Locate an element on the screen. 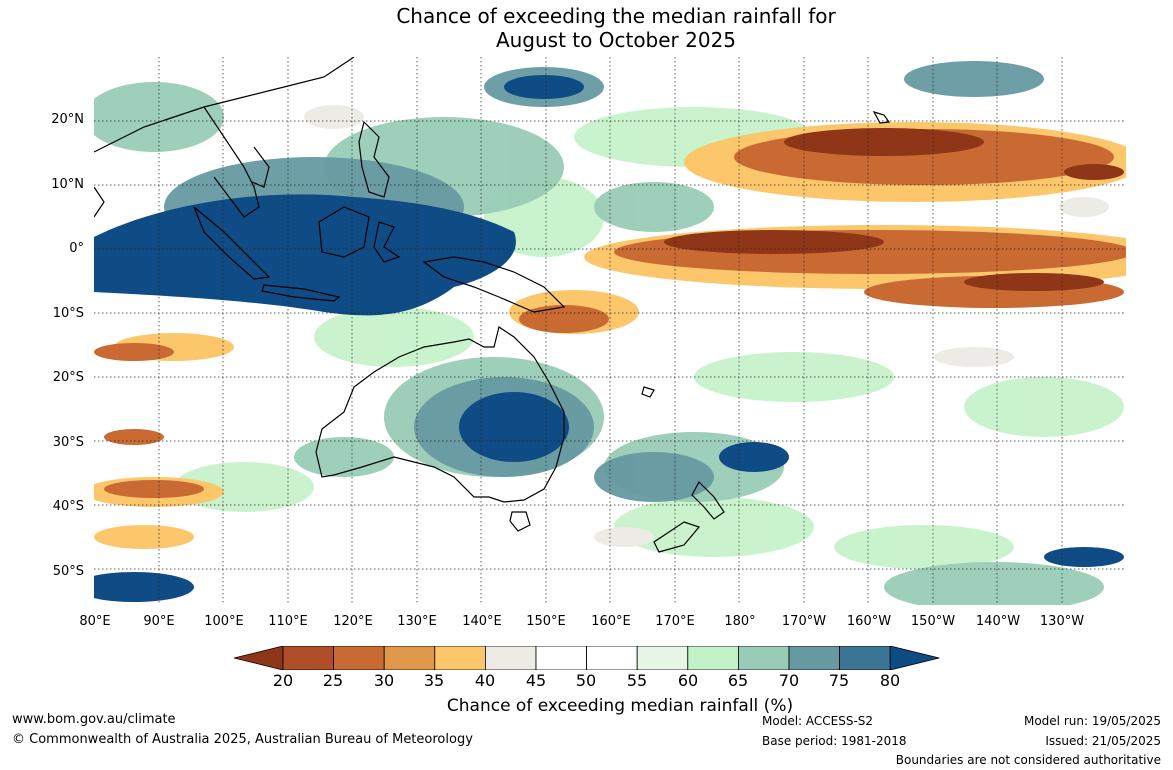  colorbar is located at coordinates (587, 658).